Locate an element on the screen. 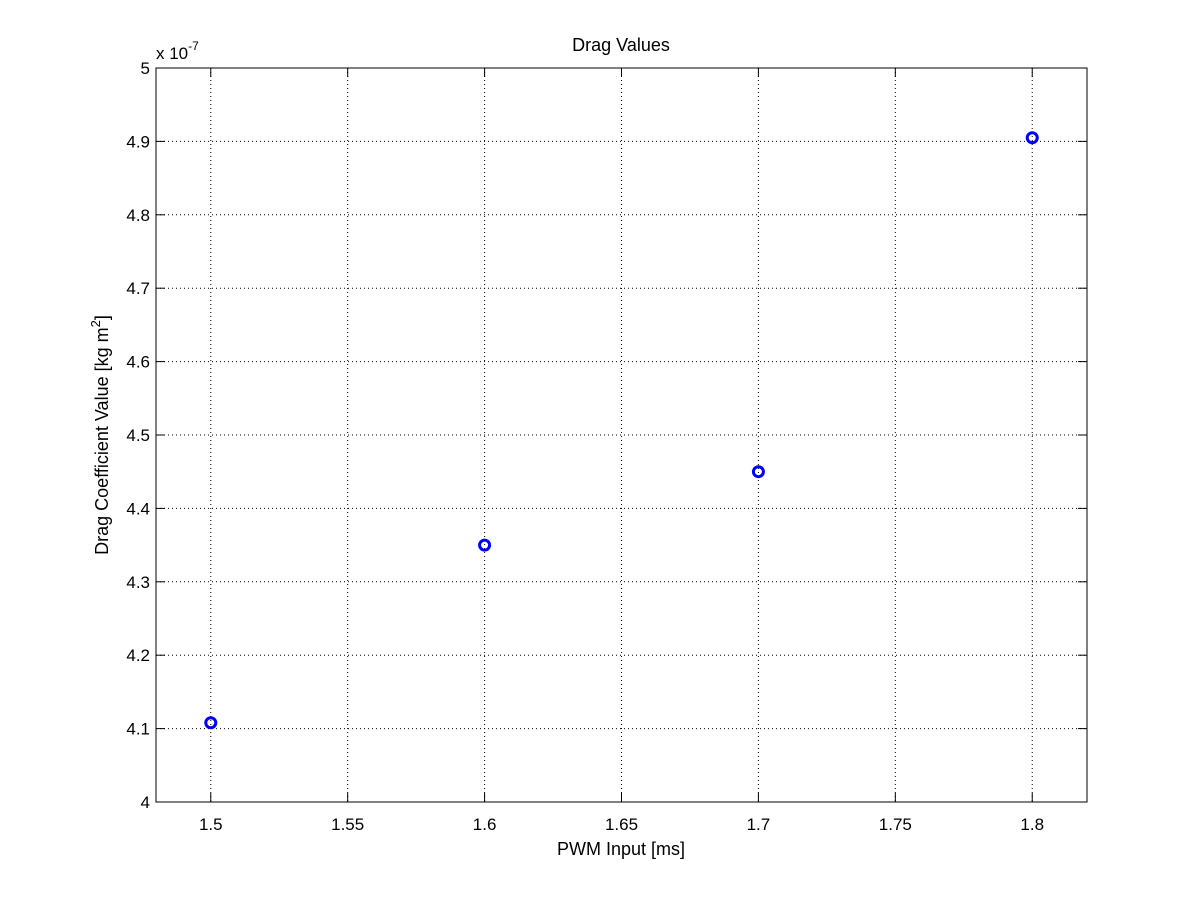 This screenshot has width=1201, height=901. x-tick-label: 1.8 is located at coordinates (1032, 824).